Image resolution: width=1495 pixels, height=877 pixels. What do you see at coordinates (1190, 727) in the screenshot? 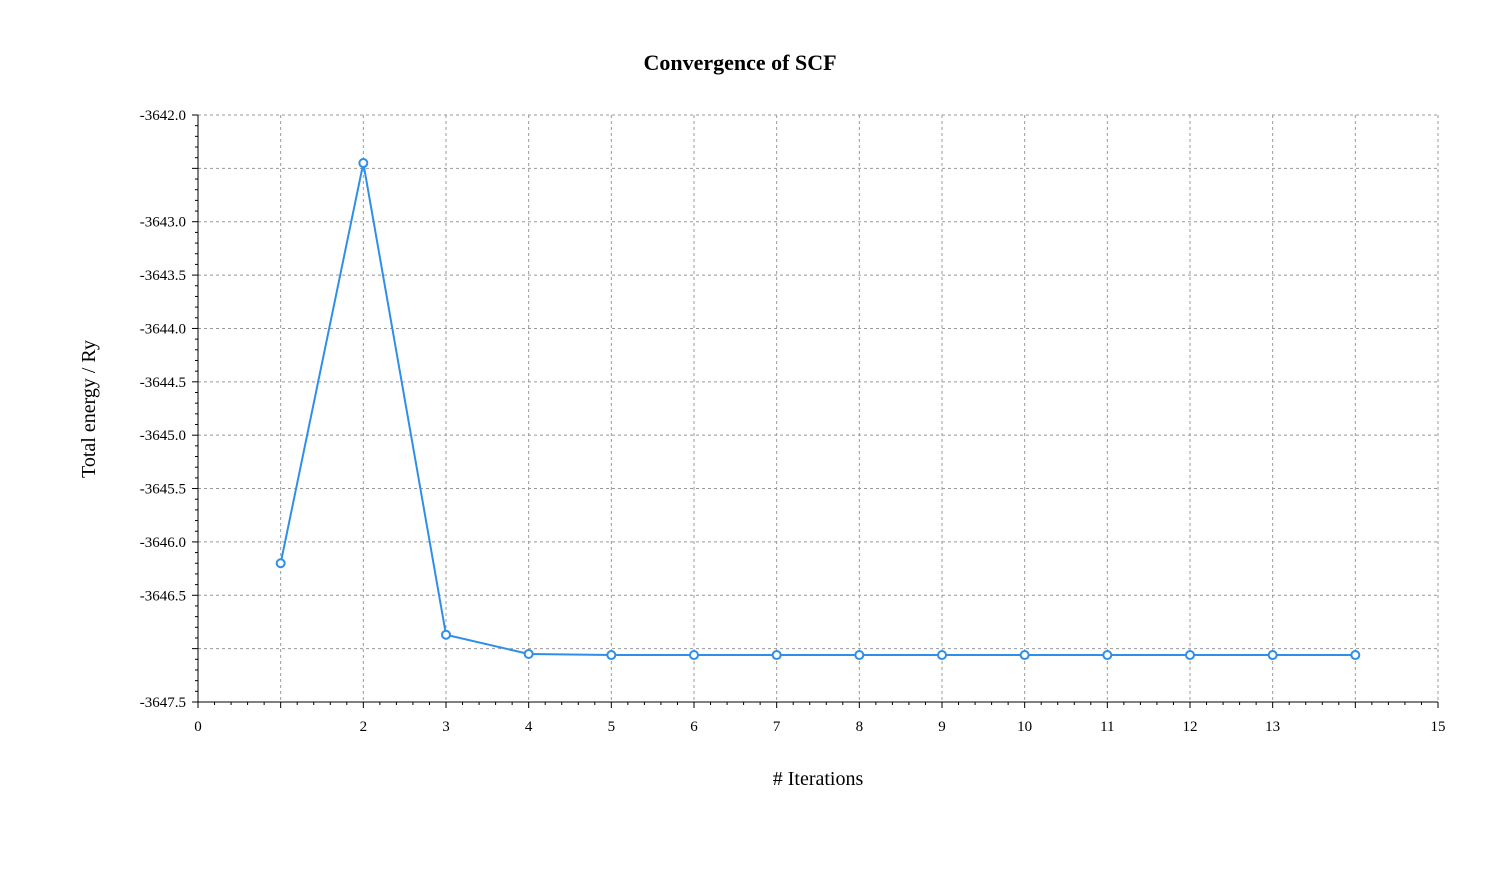
I see `x-tick-label: 12` at bounding box center [1190, 727].